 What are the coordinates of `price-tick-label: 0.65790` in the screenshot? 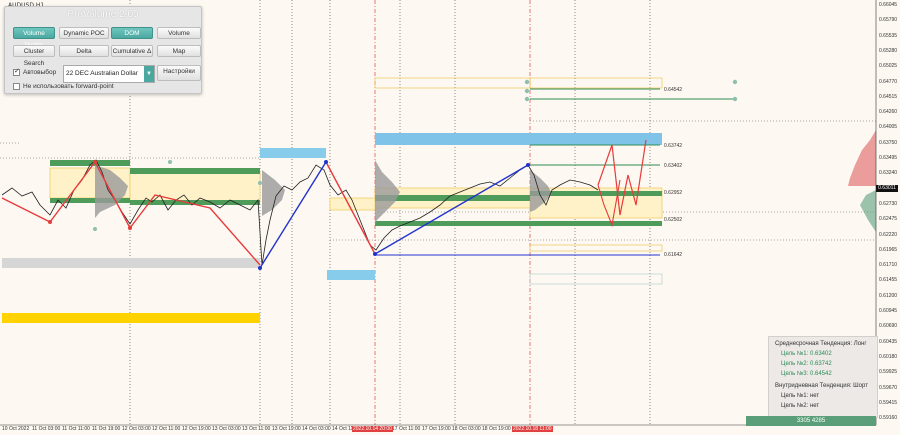 It's located at (888, 20).